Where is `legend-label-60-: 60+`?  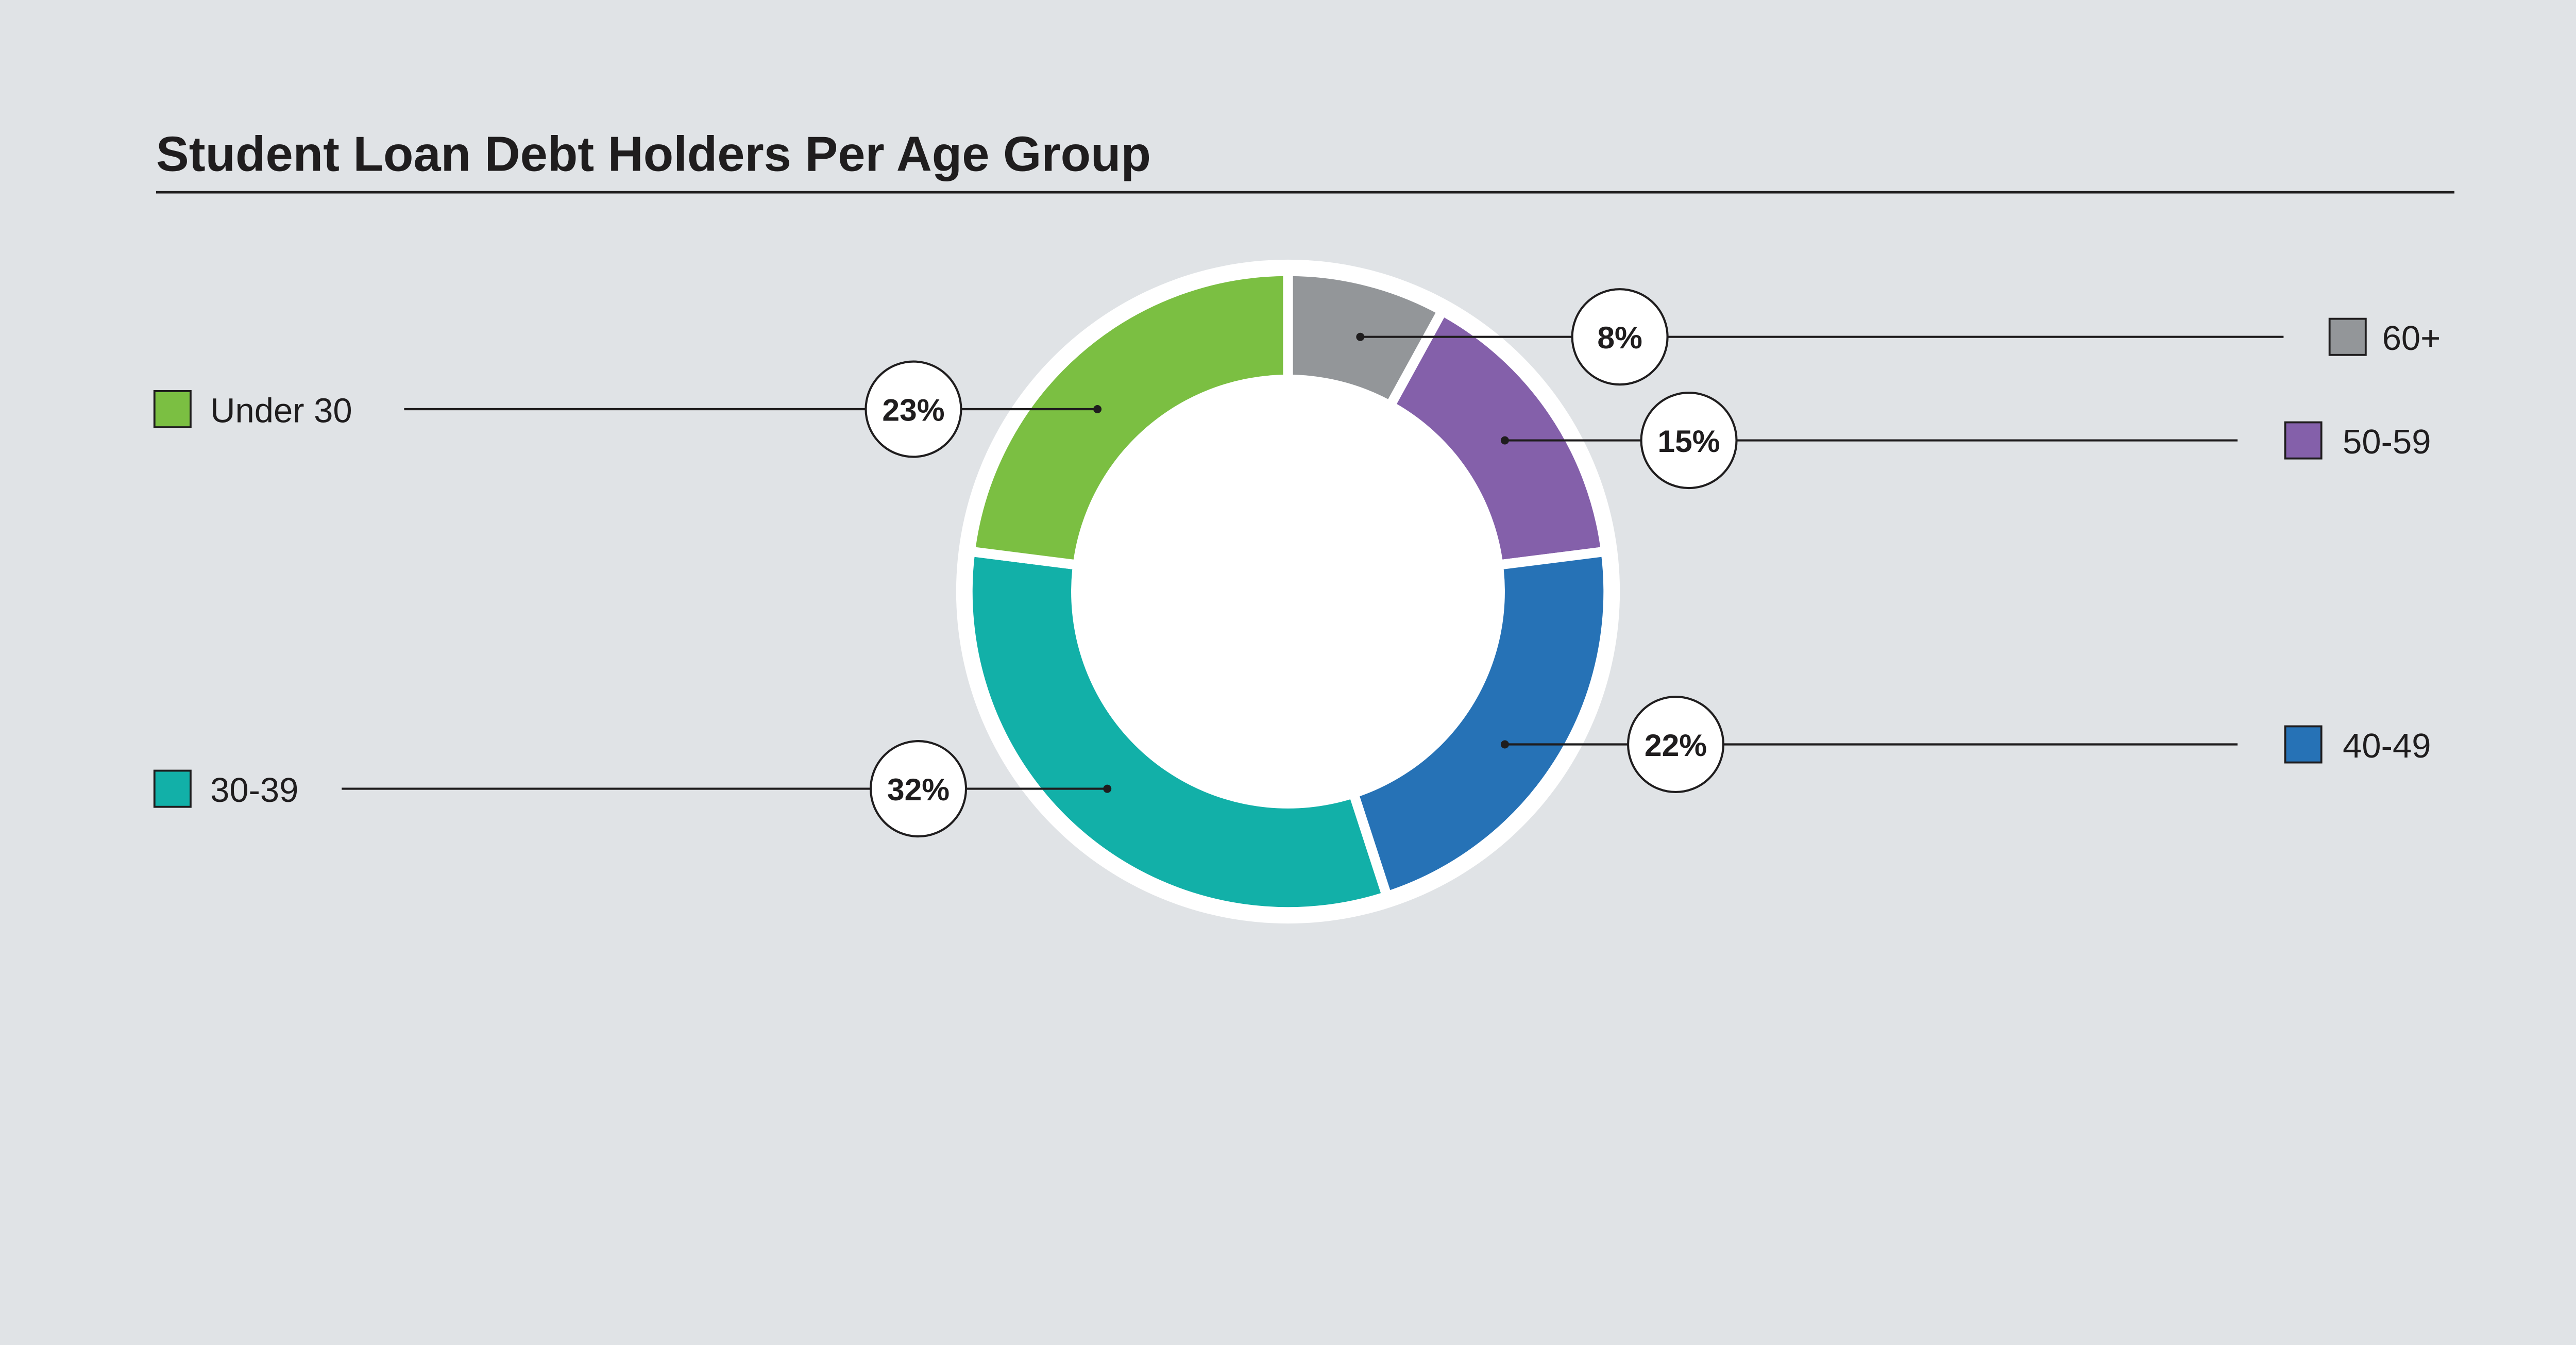 legend-label-60-: 60+ is located at coordinates (2411, 338).